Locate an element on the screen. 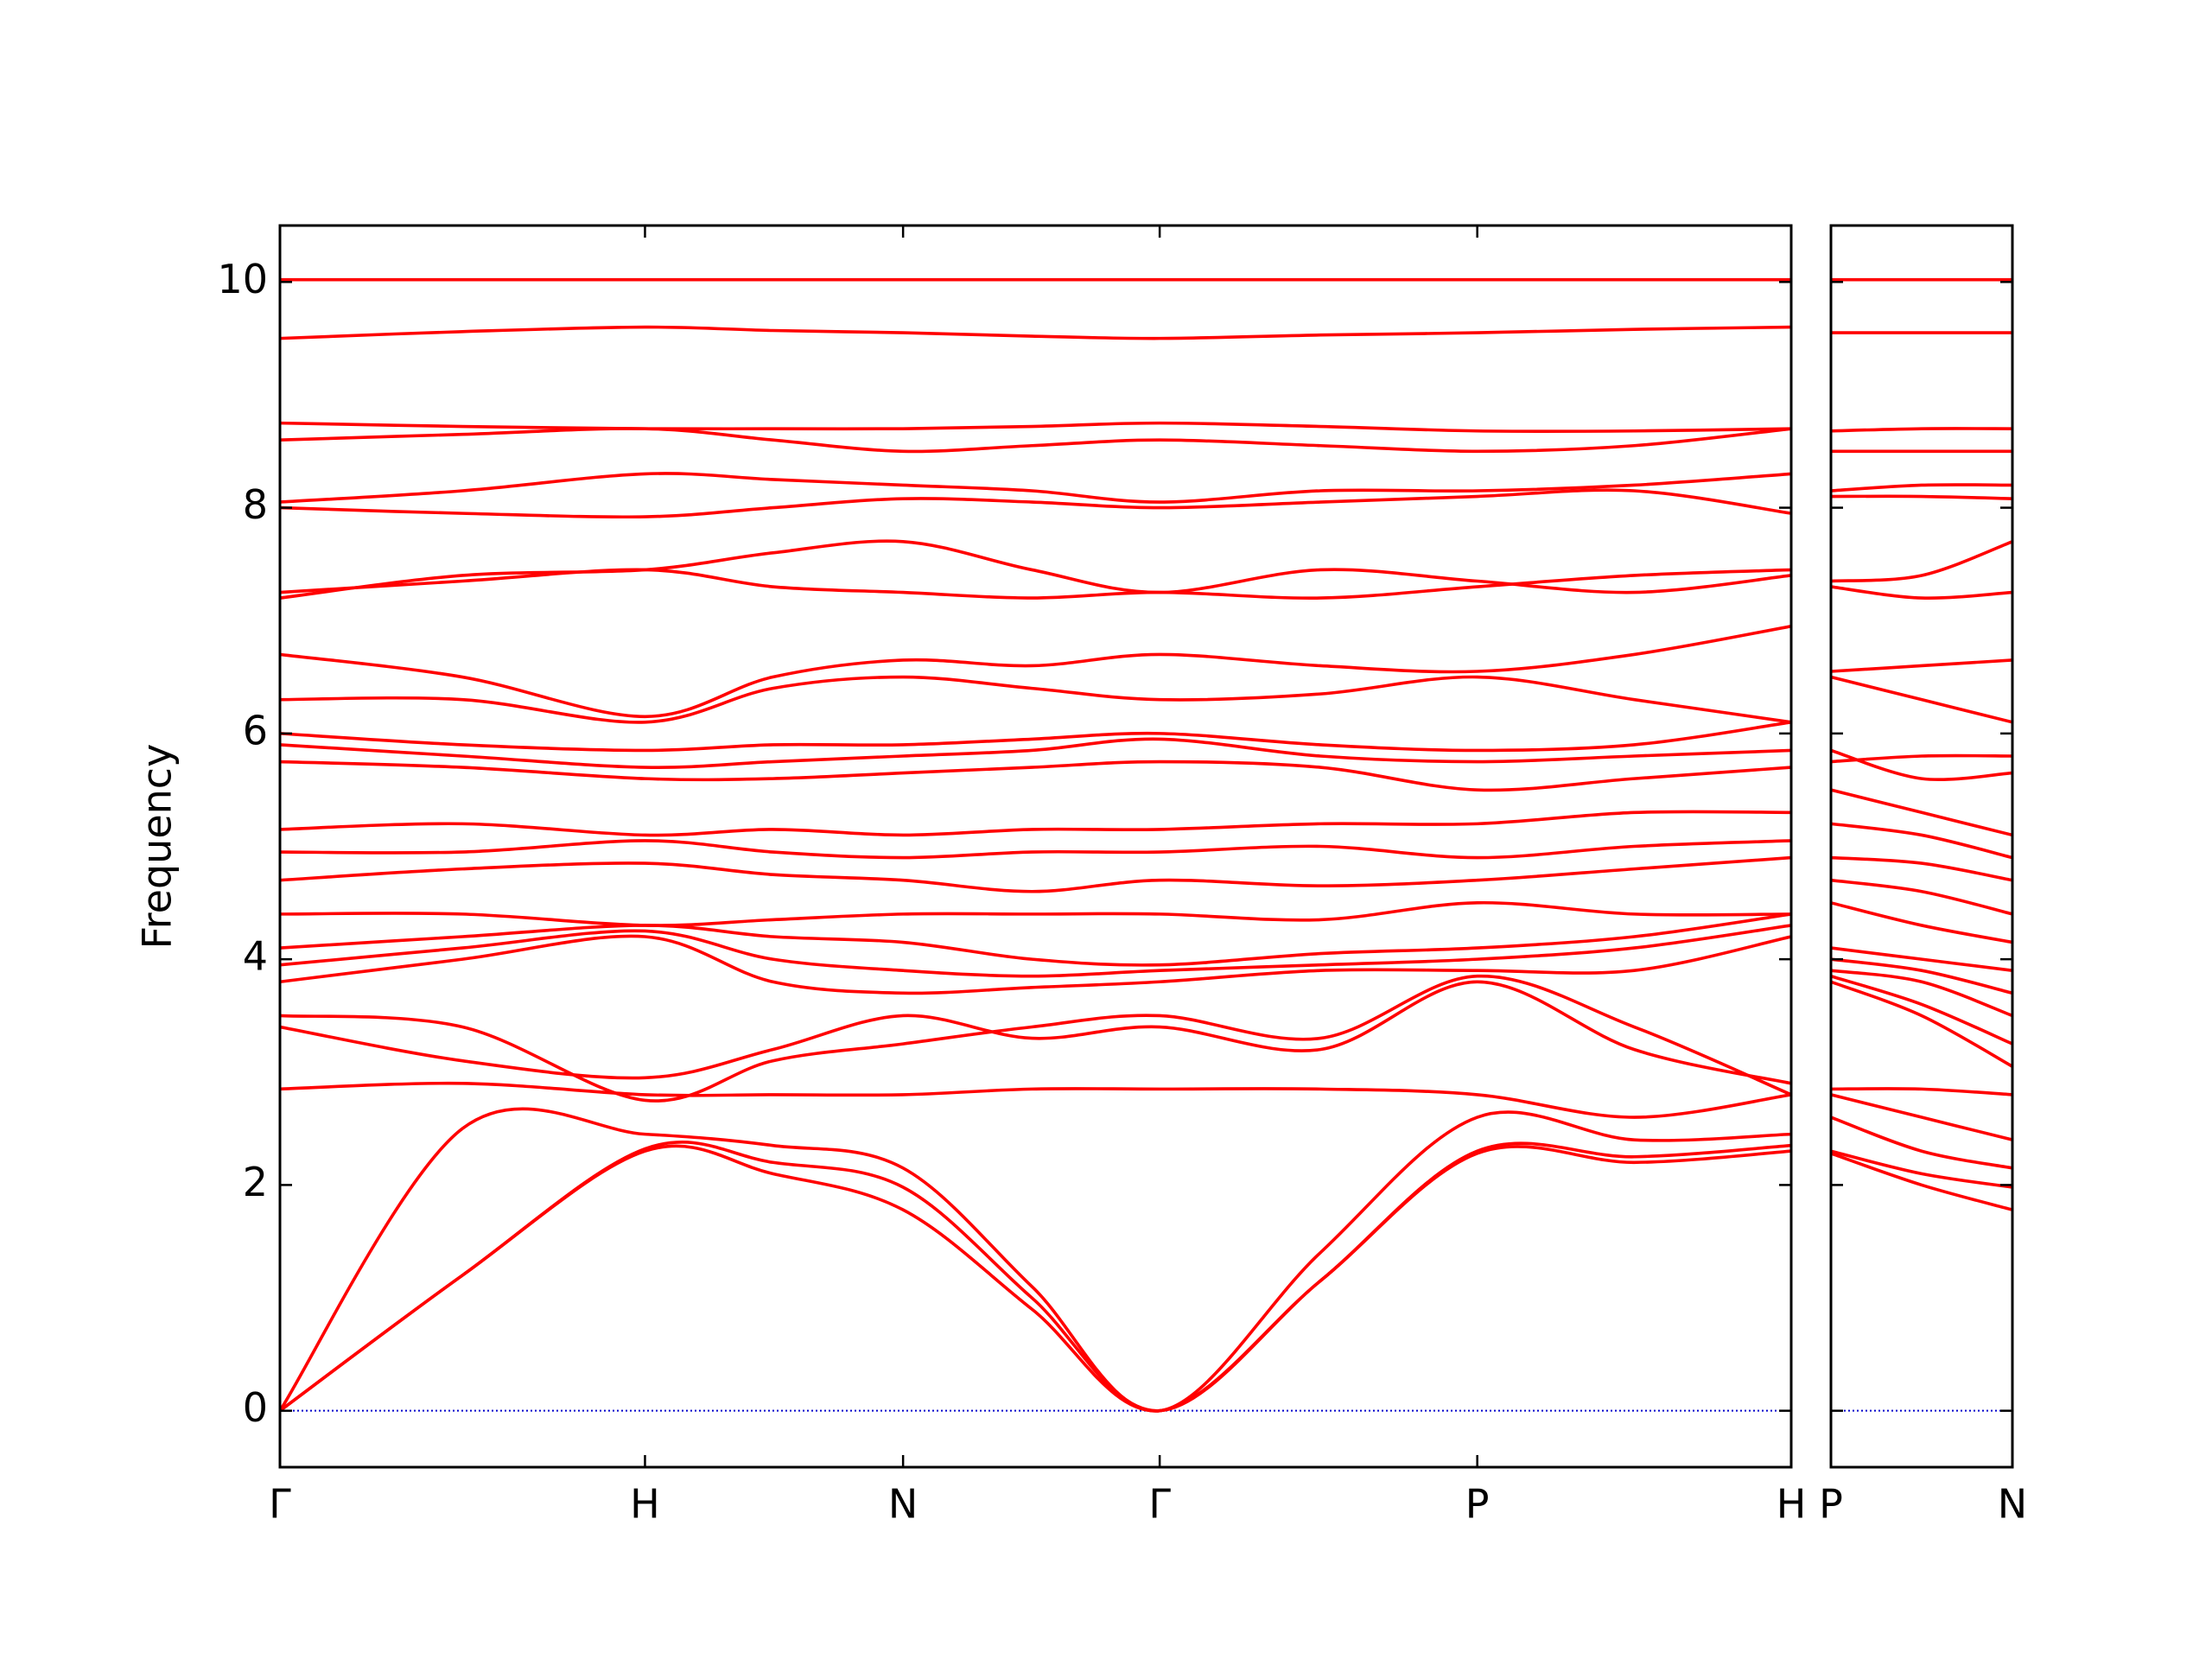 This screenshot has height=1659, width=2212. y-tick-label: 10 is located at coordinates (242, 279).